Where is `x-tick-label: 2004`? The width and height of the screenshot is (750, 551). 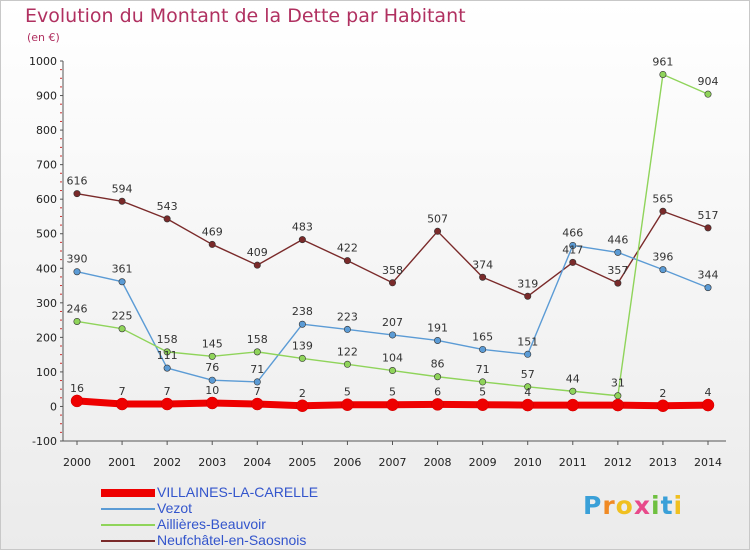 x-tick-label: 2004 is located at coordinates (257, 462).